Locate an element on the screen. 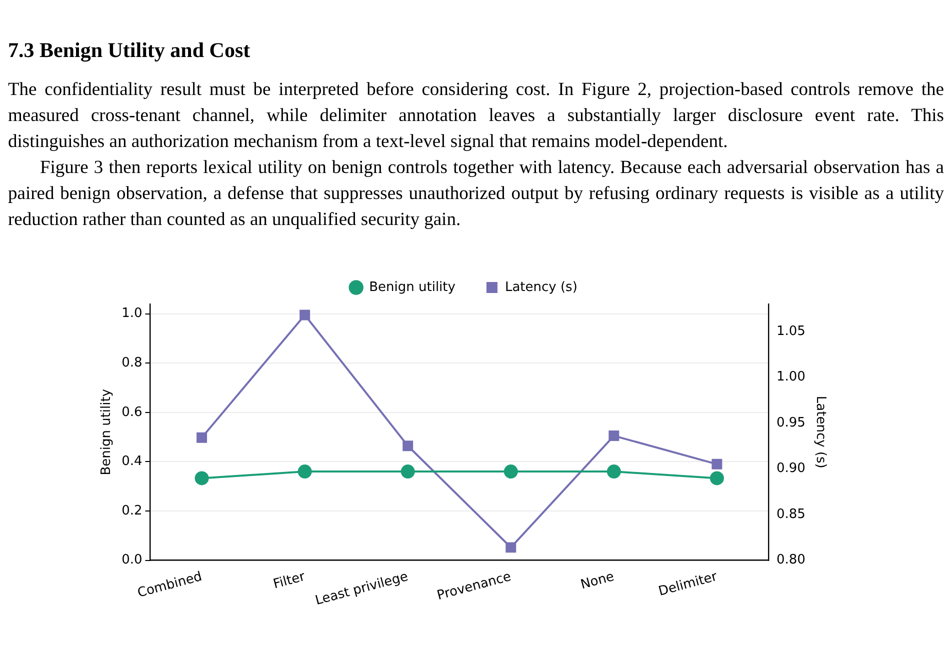 The width and height of the screenshot is (952, 663). x-tick-label: None is located at coordinates (597, 581).